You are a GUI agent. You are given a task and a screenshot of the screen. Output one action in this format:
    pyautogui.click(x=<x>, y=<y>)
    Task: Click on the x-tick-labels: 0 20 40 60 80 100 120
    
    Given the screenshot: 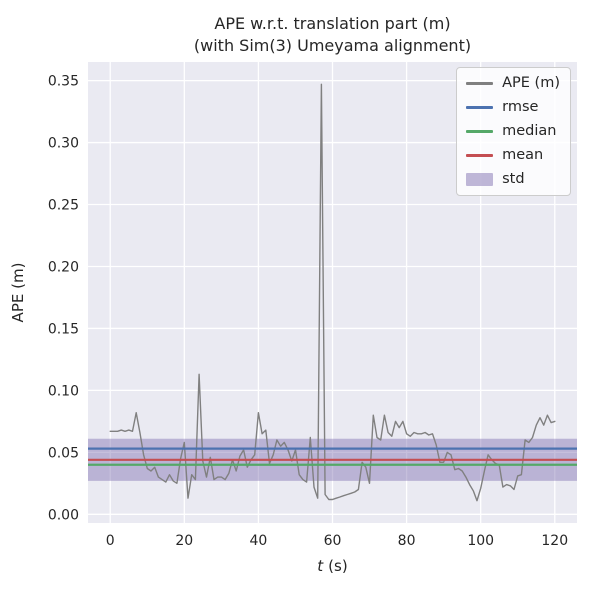 What is the action you would take?
    pyautogui.click(x=337, y=541)
    